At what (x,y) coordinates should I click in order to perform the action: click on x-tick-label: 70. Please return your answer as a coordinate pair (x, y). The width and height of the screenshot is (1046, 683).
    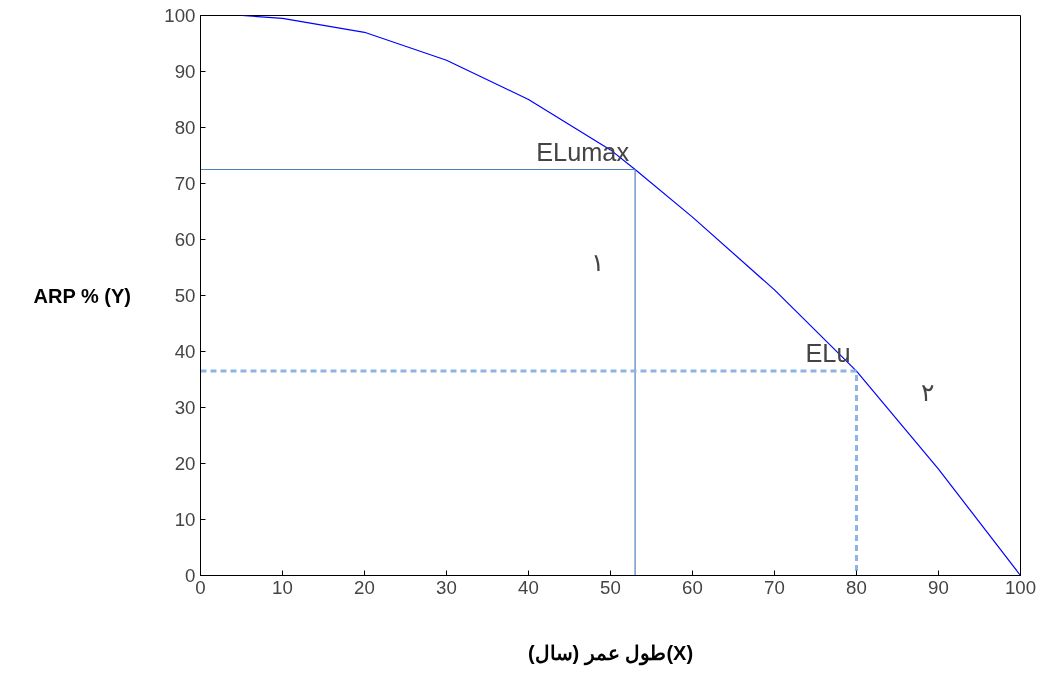
    Looking at the image, I should click on (774, 587).